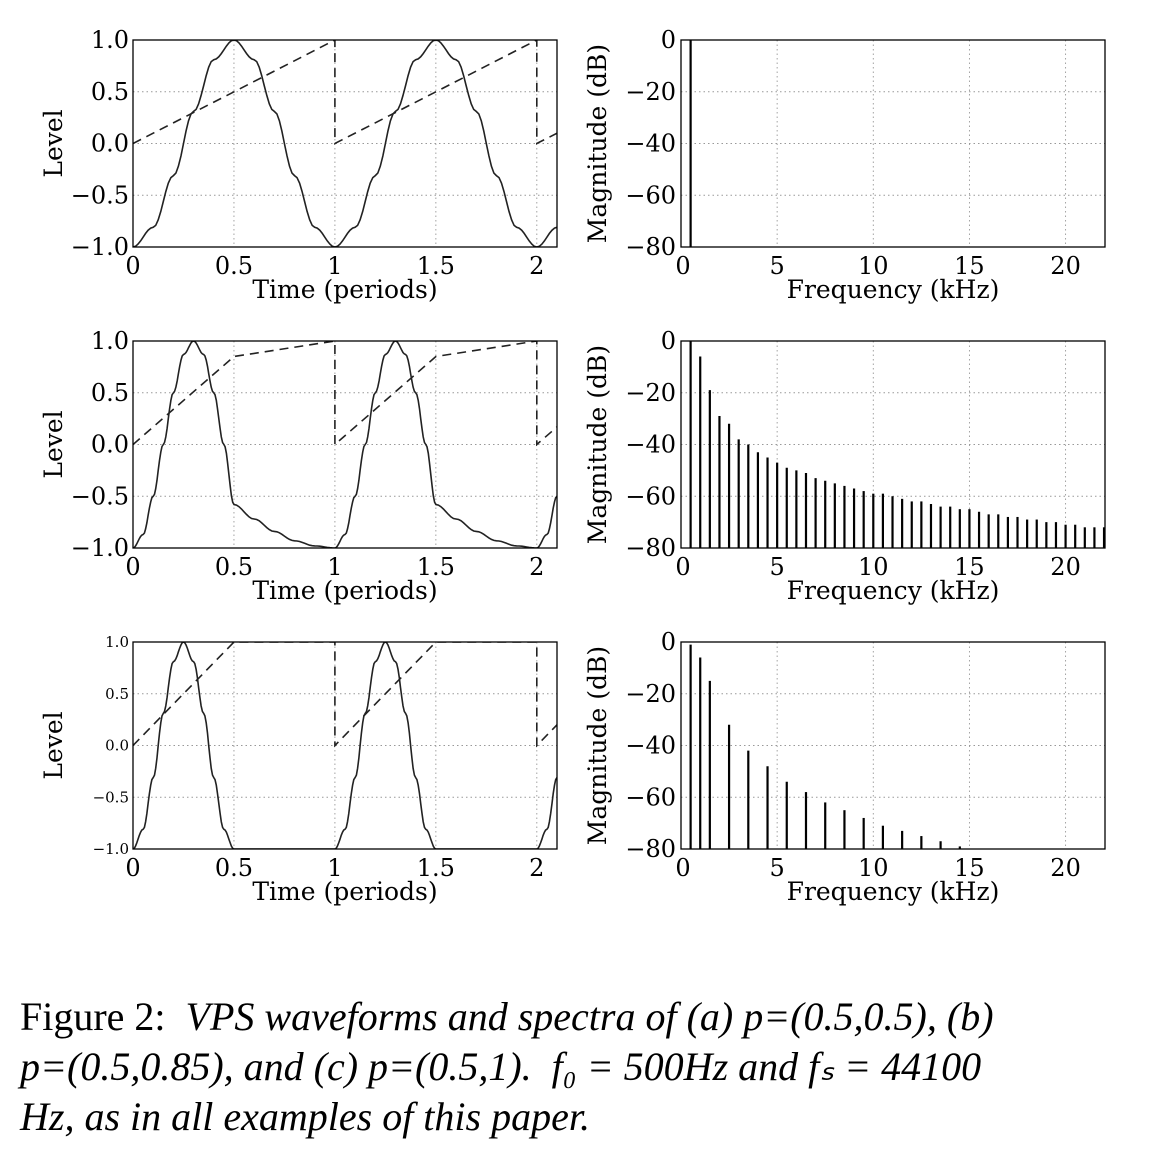 The image size is (1174, 1166). I want to click on caption-line-2a: p=(0.5,0.85), and (c) p=(0.5,1)., so click(276, 1066).